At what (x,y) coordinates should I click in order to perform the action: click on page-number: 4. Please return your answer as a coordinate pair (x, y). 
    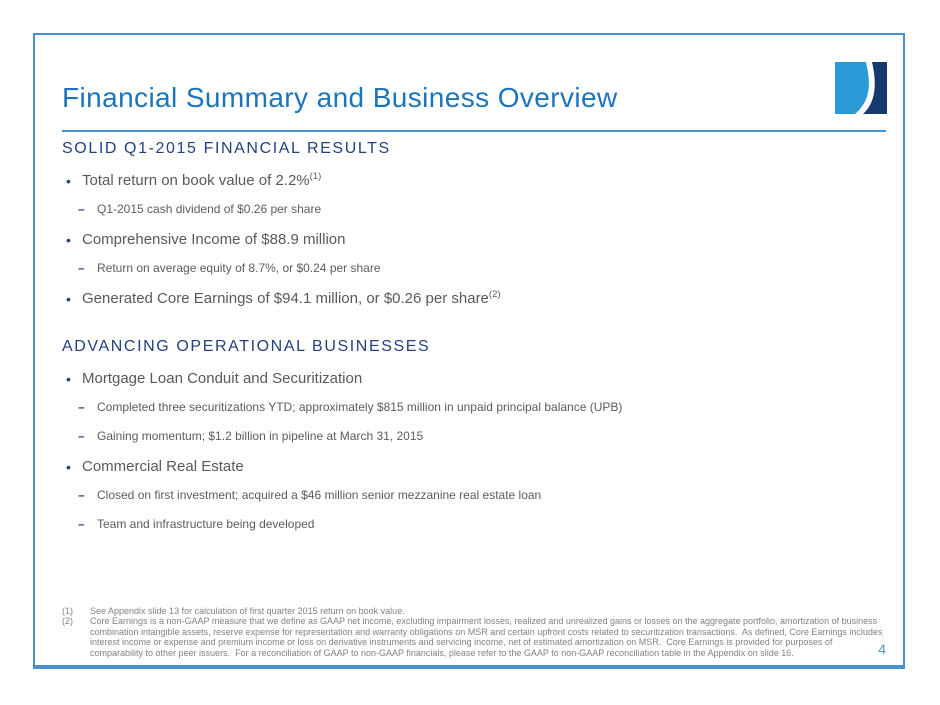
    Looking at the image, I should click on (882, 649).